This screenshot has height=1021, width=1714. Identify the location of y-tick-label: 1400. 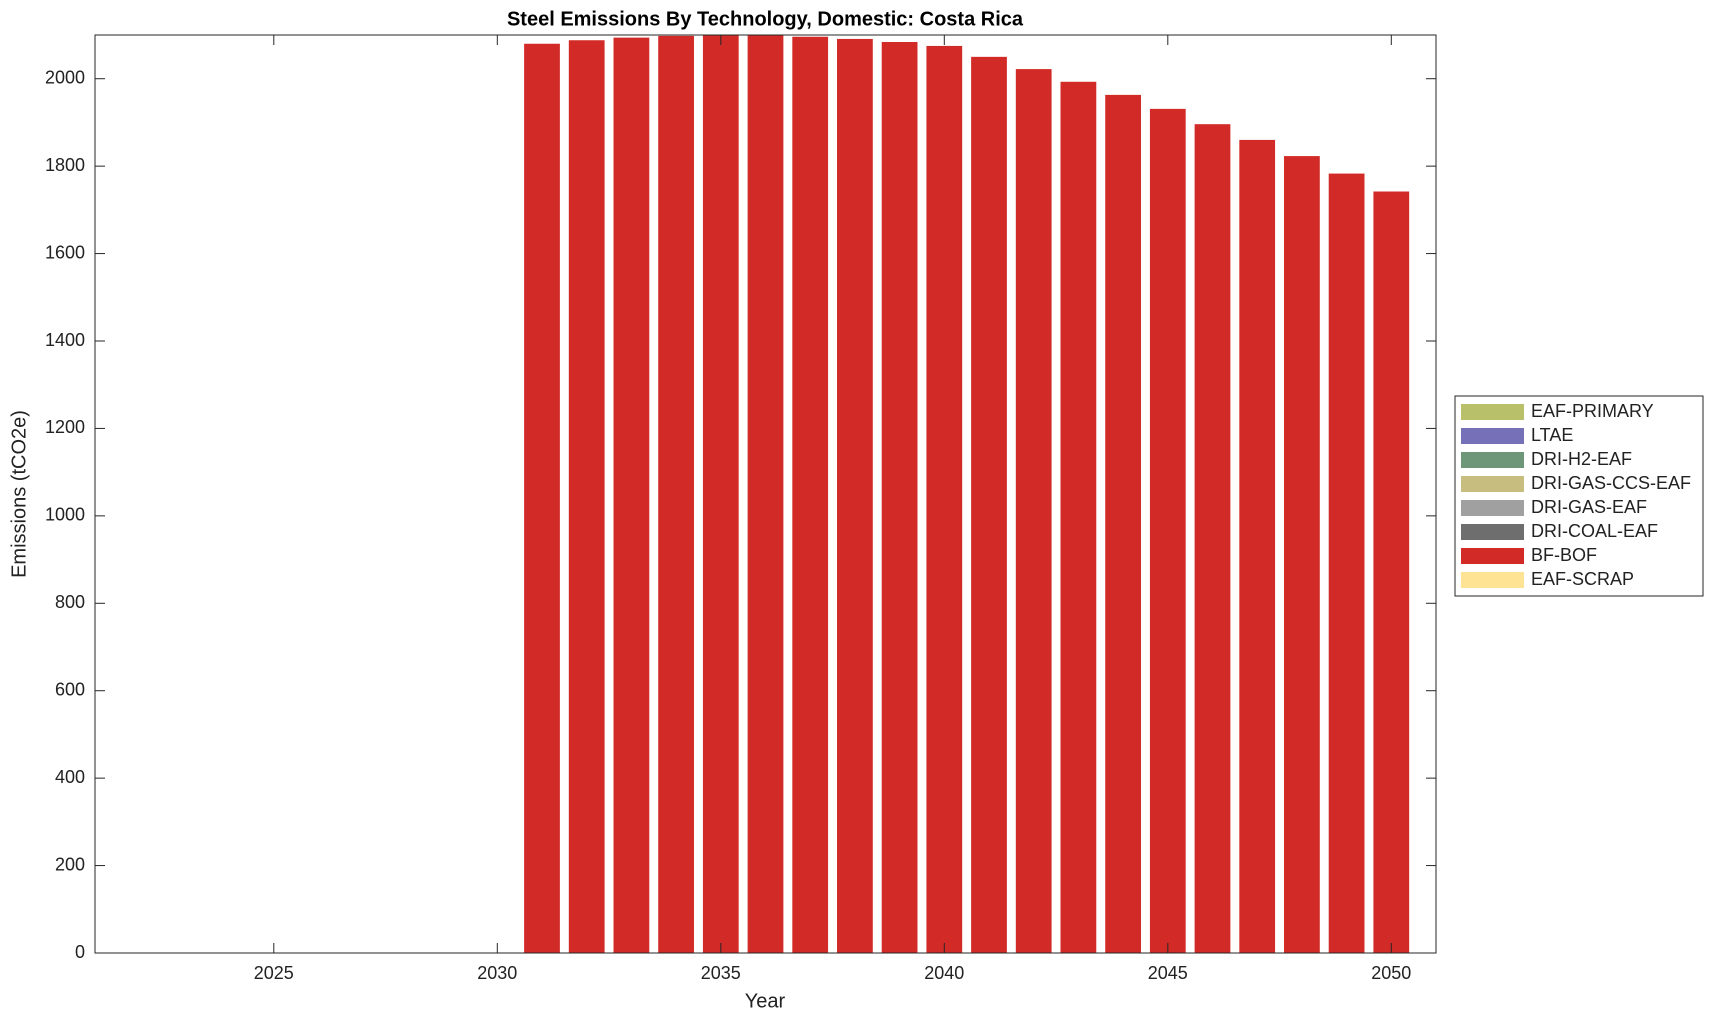
(65, 340).